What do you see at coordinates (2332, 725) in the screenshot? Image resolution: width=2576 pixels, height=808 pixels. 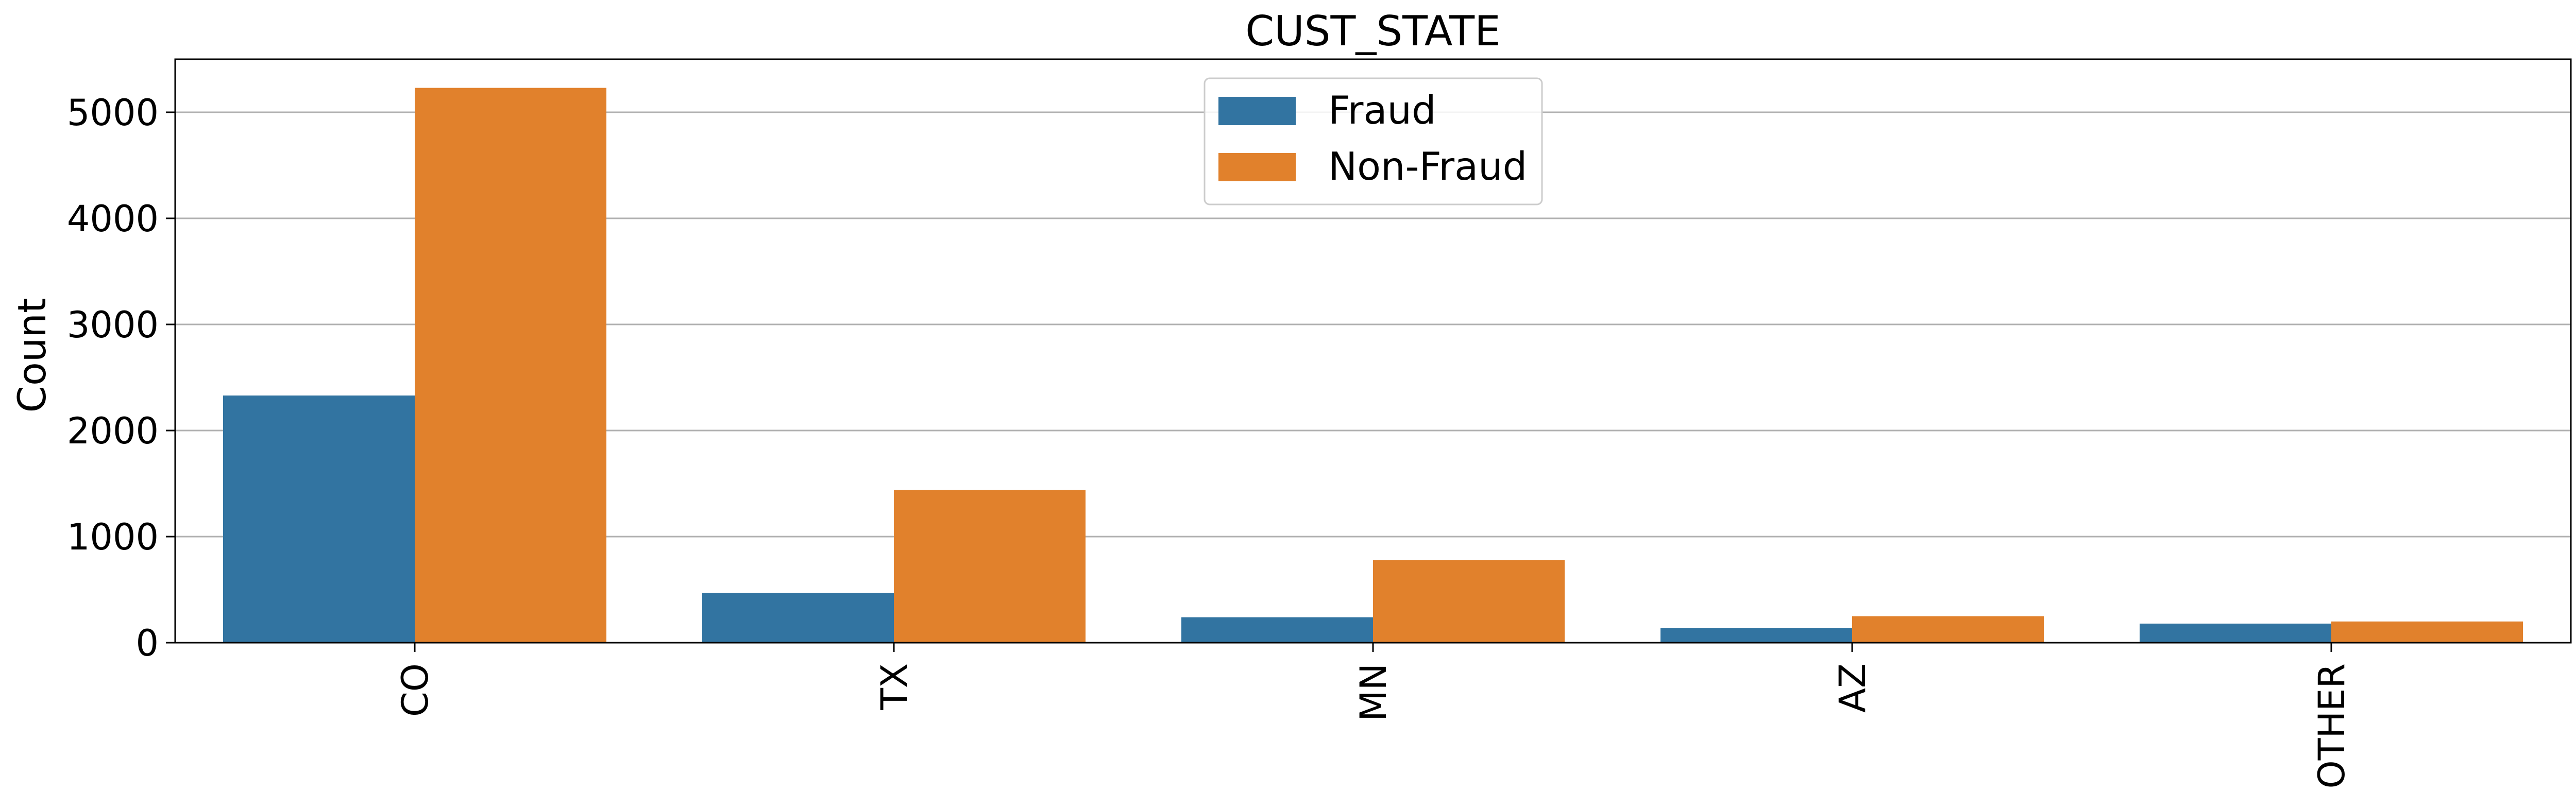 I see `x-tick-label-other: OTHER` at bounding box center [2332, 725].